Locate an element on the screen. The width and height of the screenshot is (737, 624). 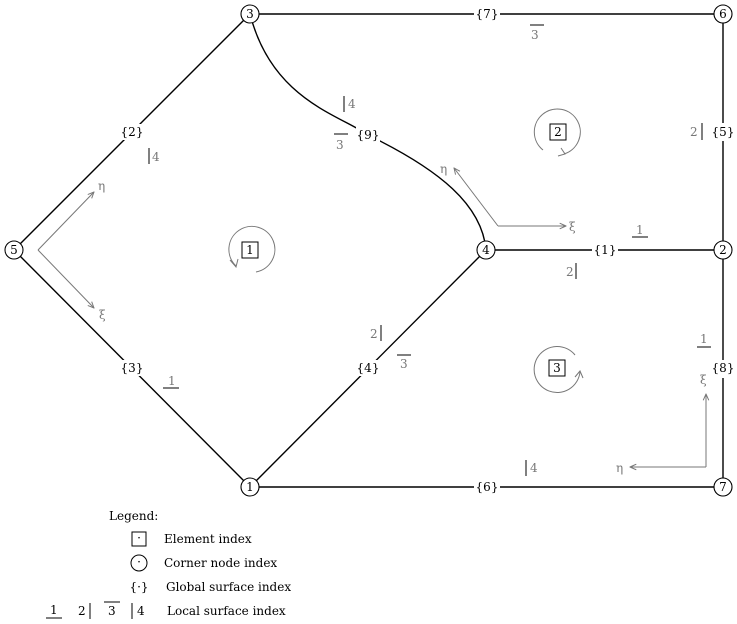
node-index-1: 1 is located at coordinates (250, 487).